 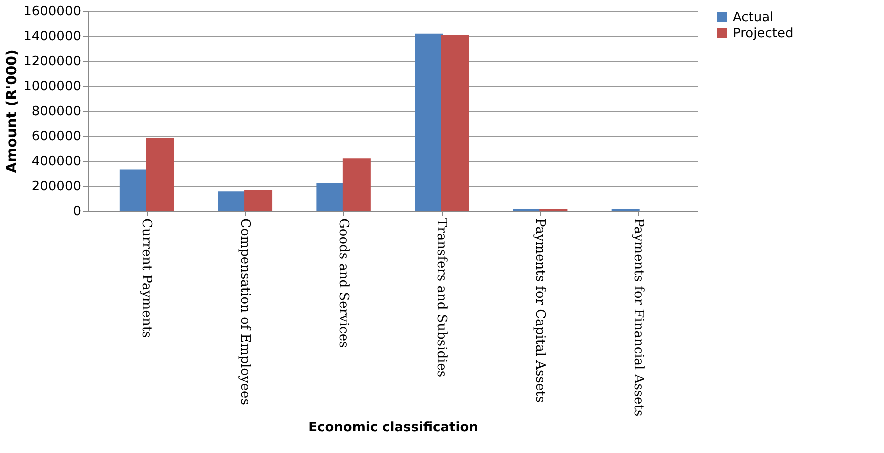 What do you see at coordinates (53, 62) in the screenshot?
I see `y-tick-label: 1200000` at bounding box center [53, 62].